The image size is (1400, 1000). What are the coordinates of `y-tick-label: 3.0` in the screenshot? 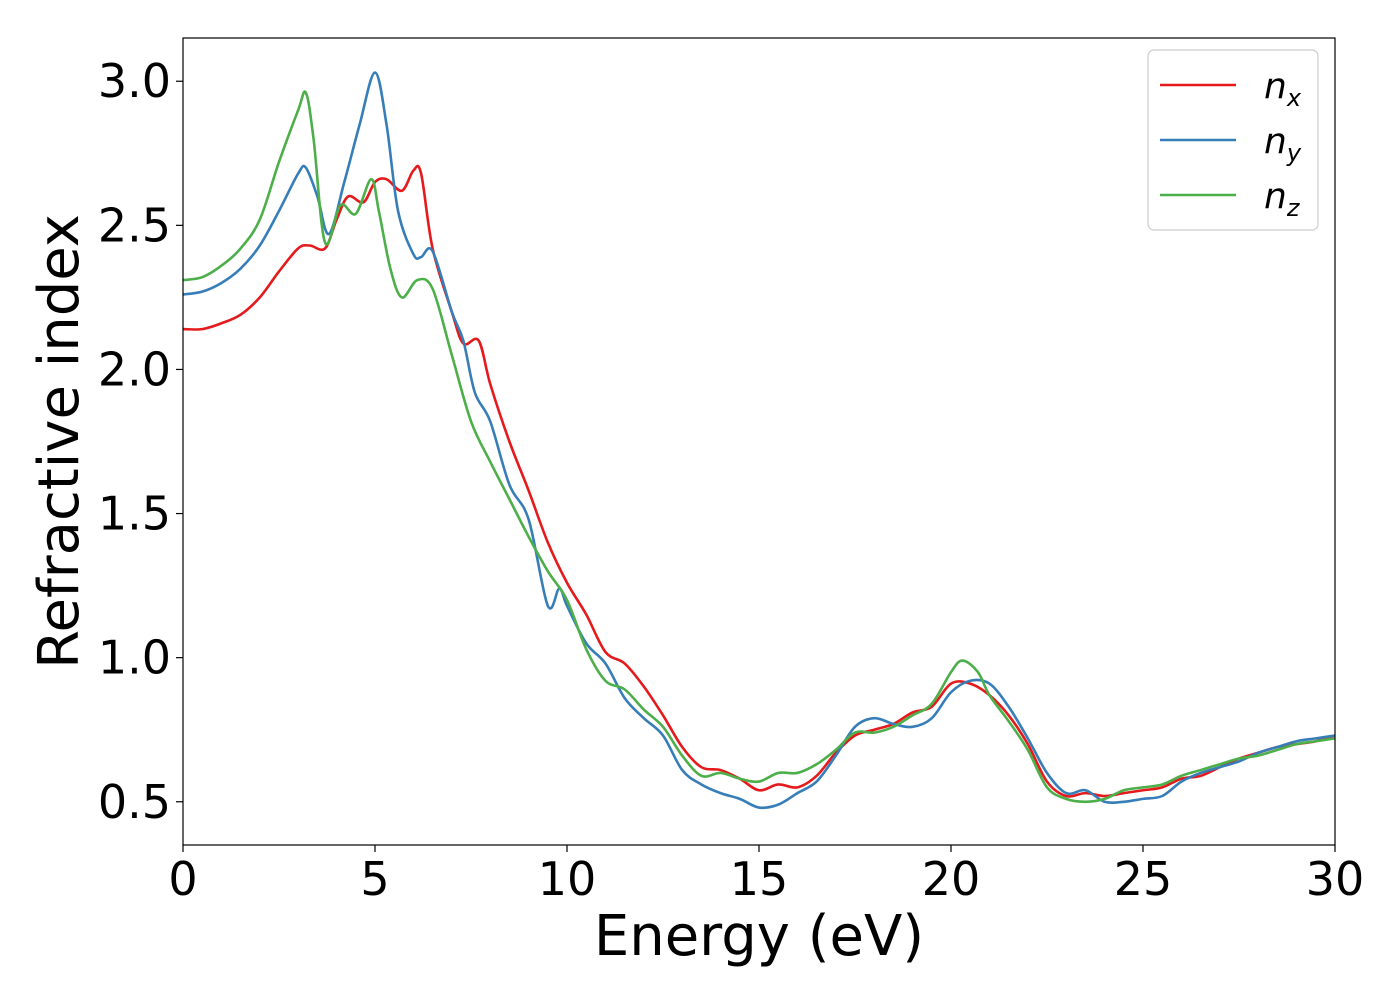 It's located at (134, 81).